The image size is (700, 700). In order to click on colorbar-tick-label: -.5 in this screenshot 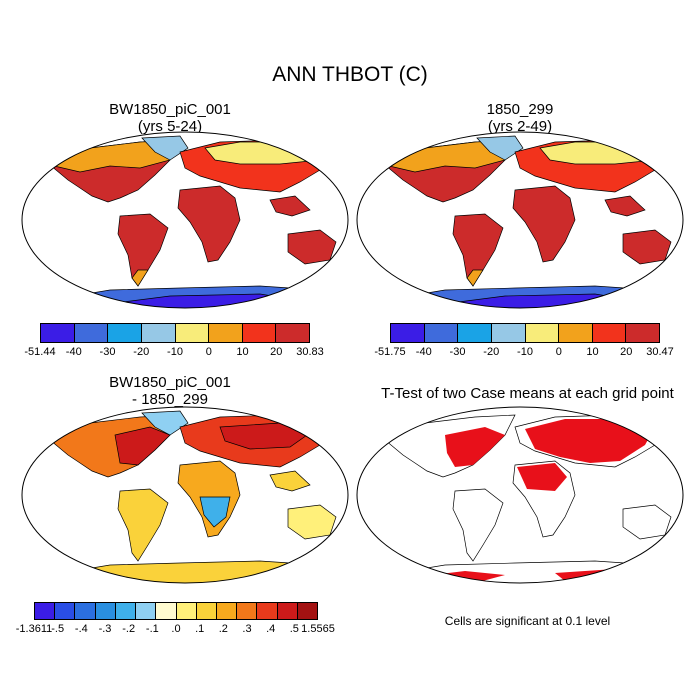, I will do `click(58, 629)`.